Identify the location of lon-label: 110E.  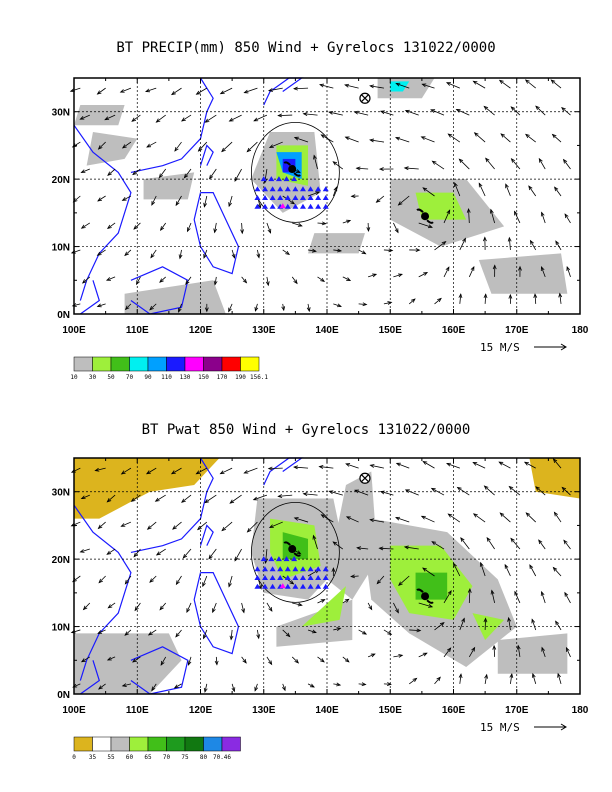
(137, 330).